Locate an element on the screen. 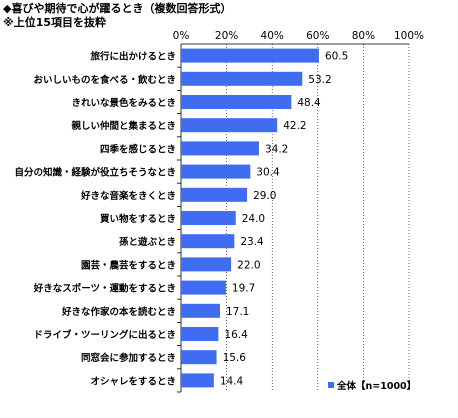 The image size is (458, 418). value-label: 34.2 is located at coordinates (276, 149).